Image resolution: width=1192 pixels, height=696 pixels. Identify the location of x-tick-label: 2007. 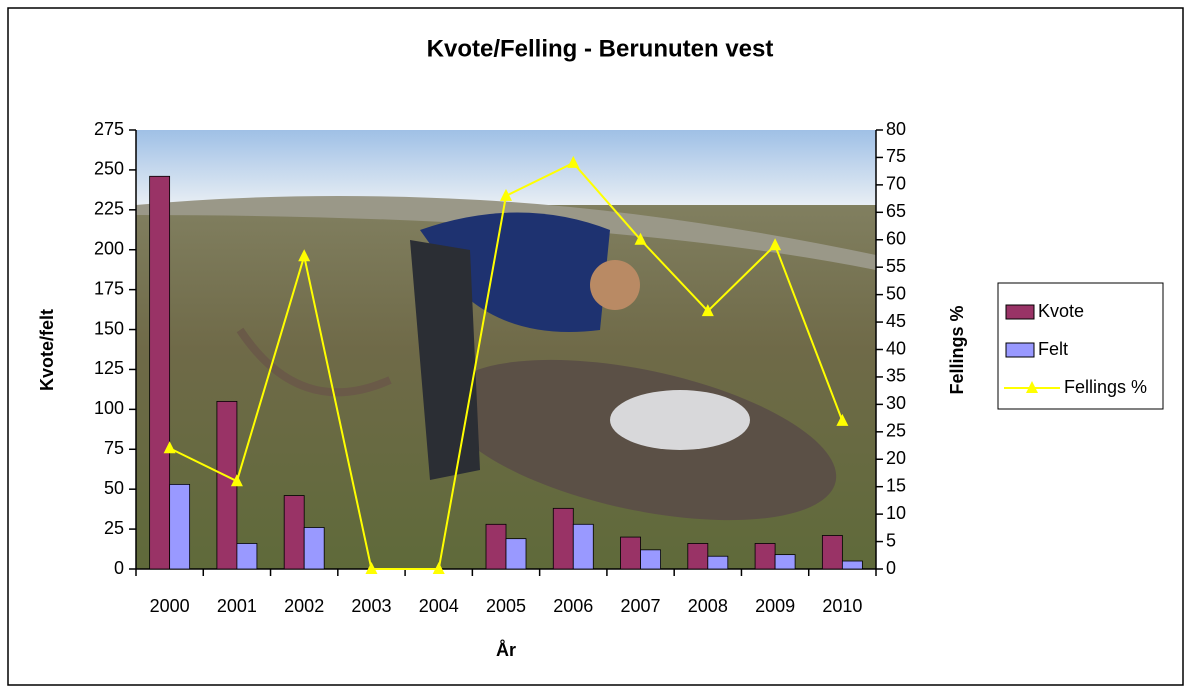
(641, 606).